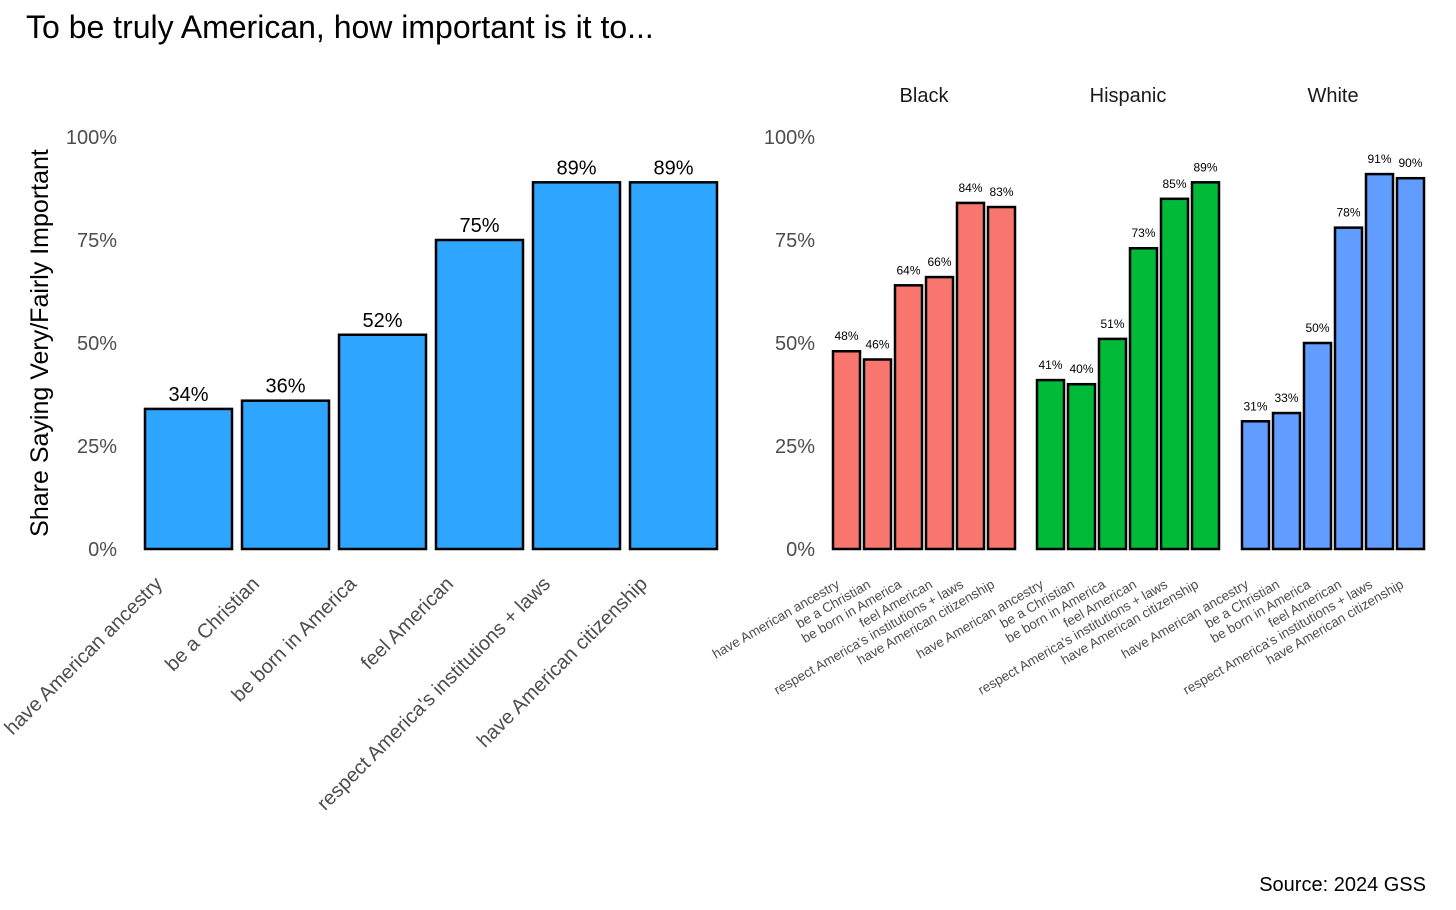 The image size is (1456, 910). I want to click on facet-title: White, so click(1332, 96).